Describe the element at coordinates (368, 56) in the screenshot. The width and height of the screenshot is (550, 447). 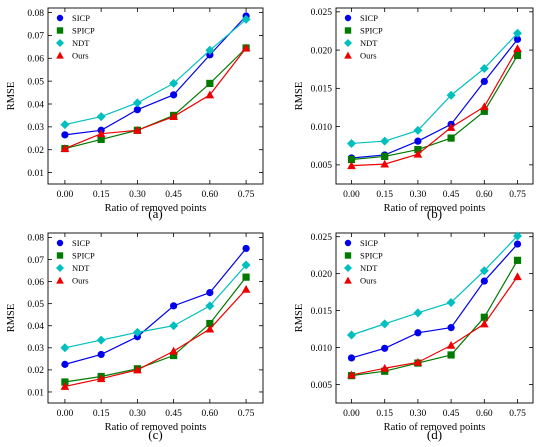
I see `legend-label-ours: Ours` at that location.